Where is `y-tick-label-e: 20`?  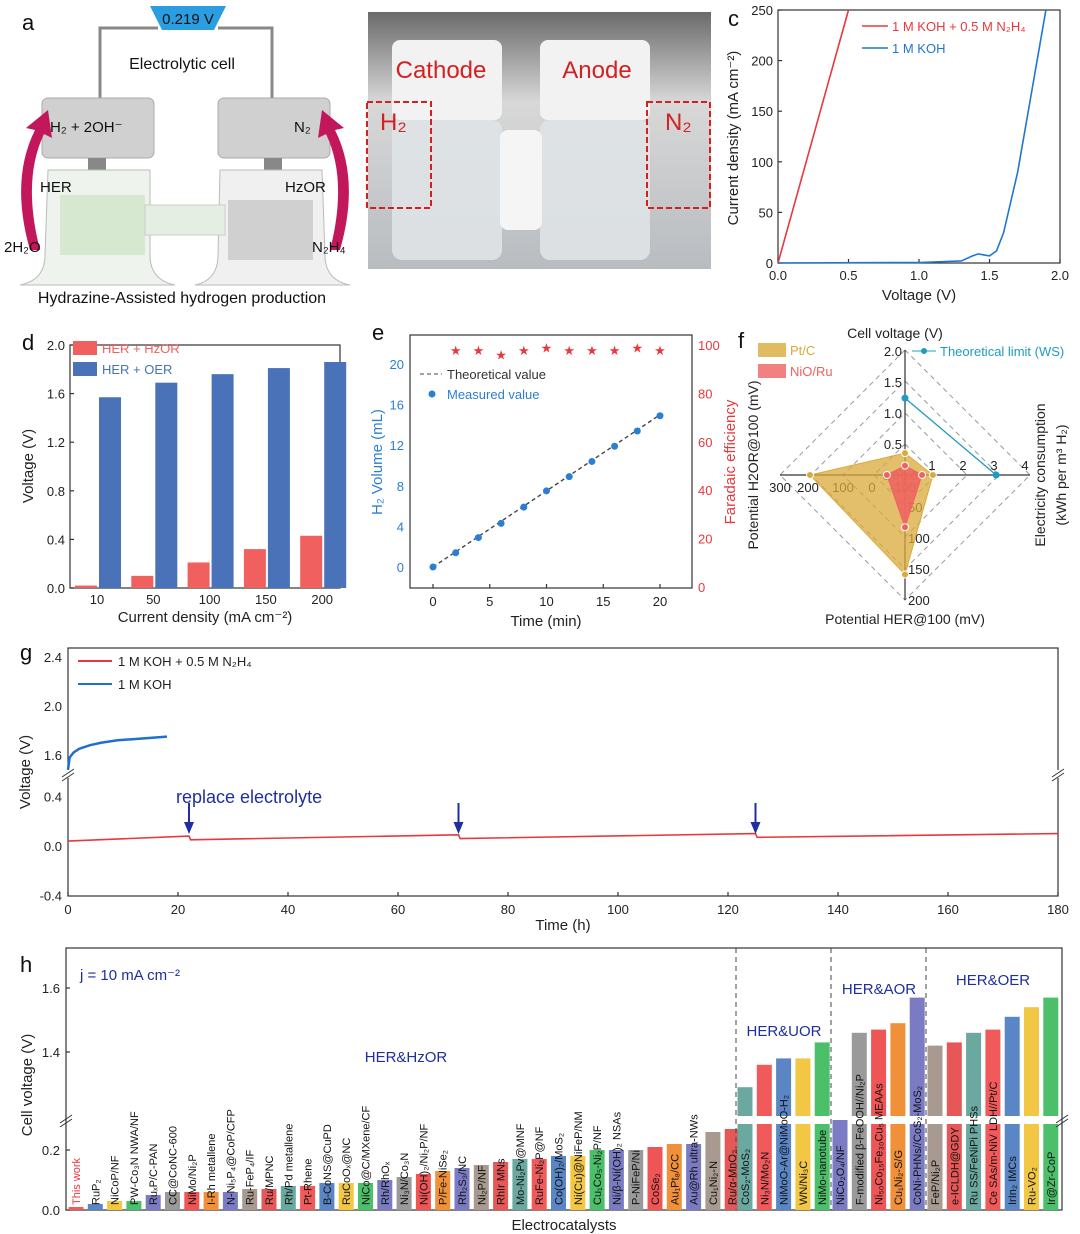
y-tick-label-e: 20 is located at coordinates (397, 364).